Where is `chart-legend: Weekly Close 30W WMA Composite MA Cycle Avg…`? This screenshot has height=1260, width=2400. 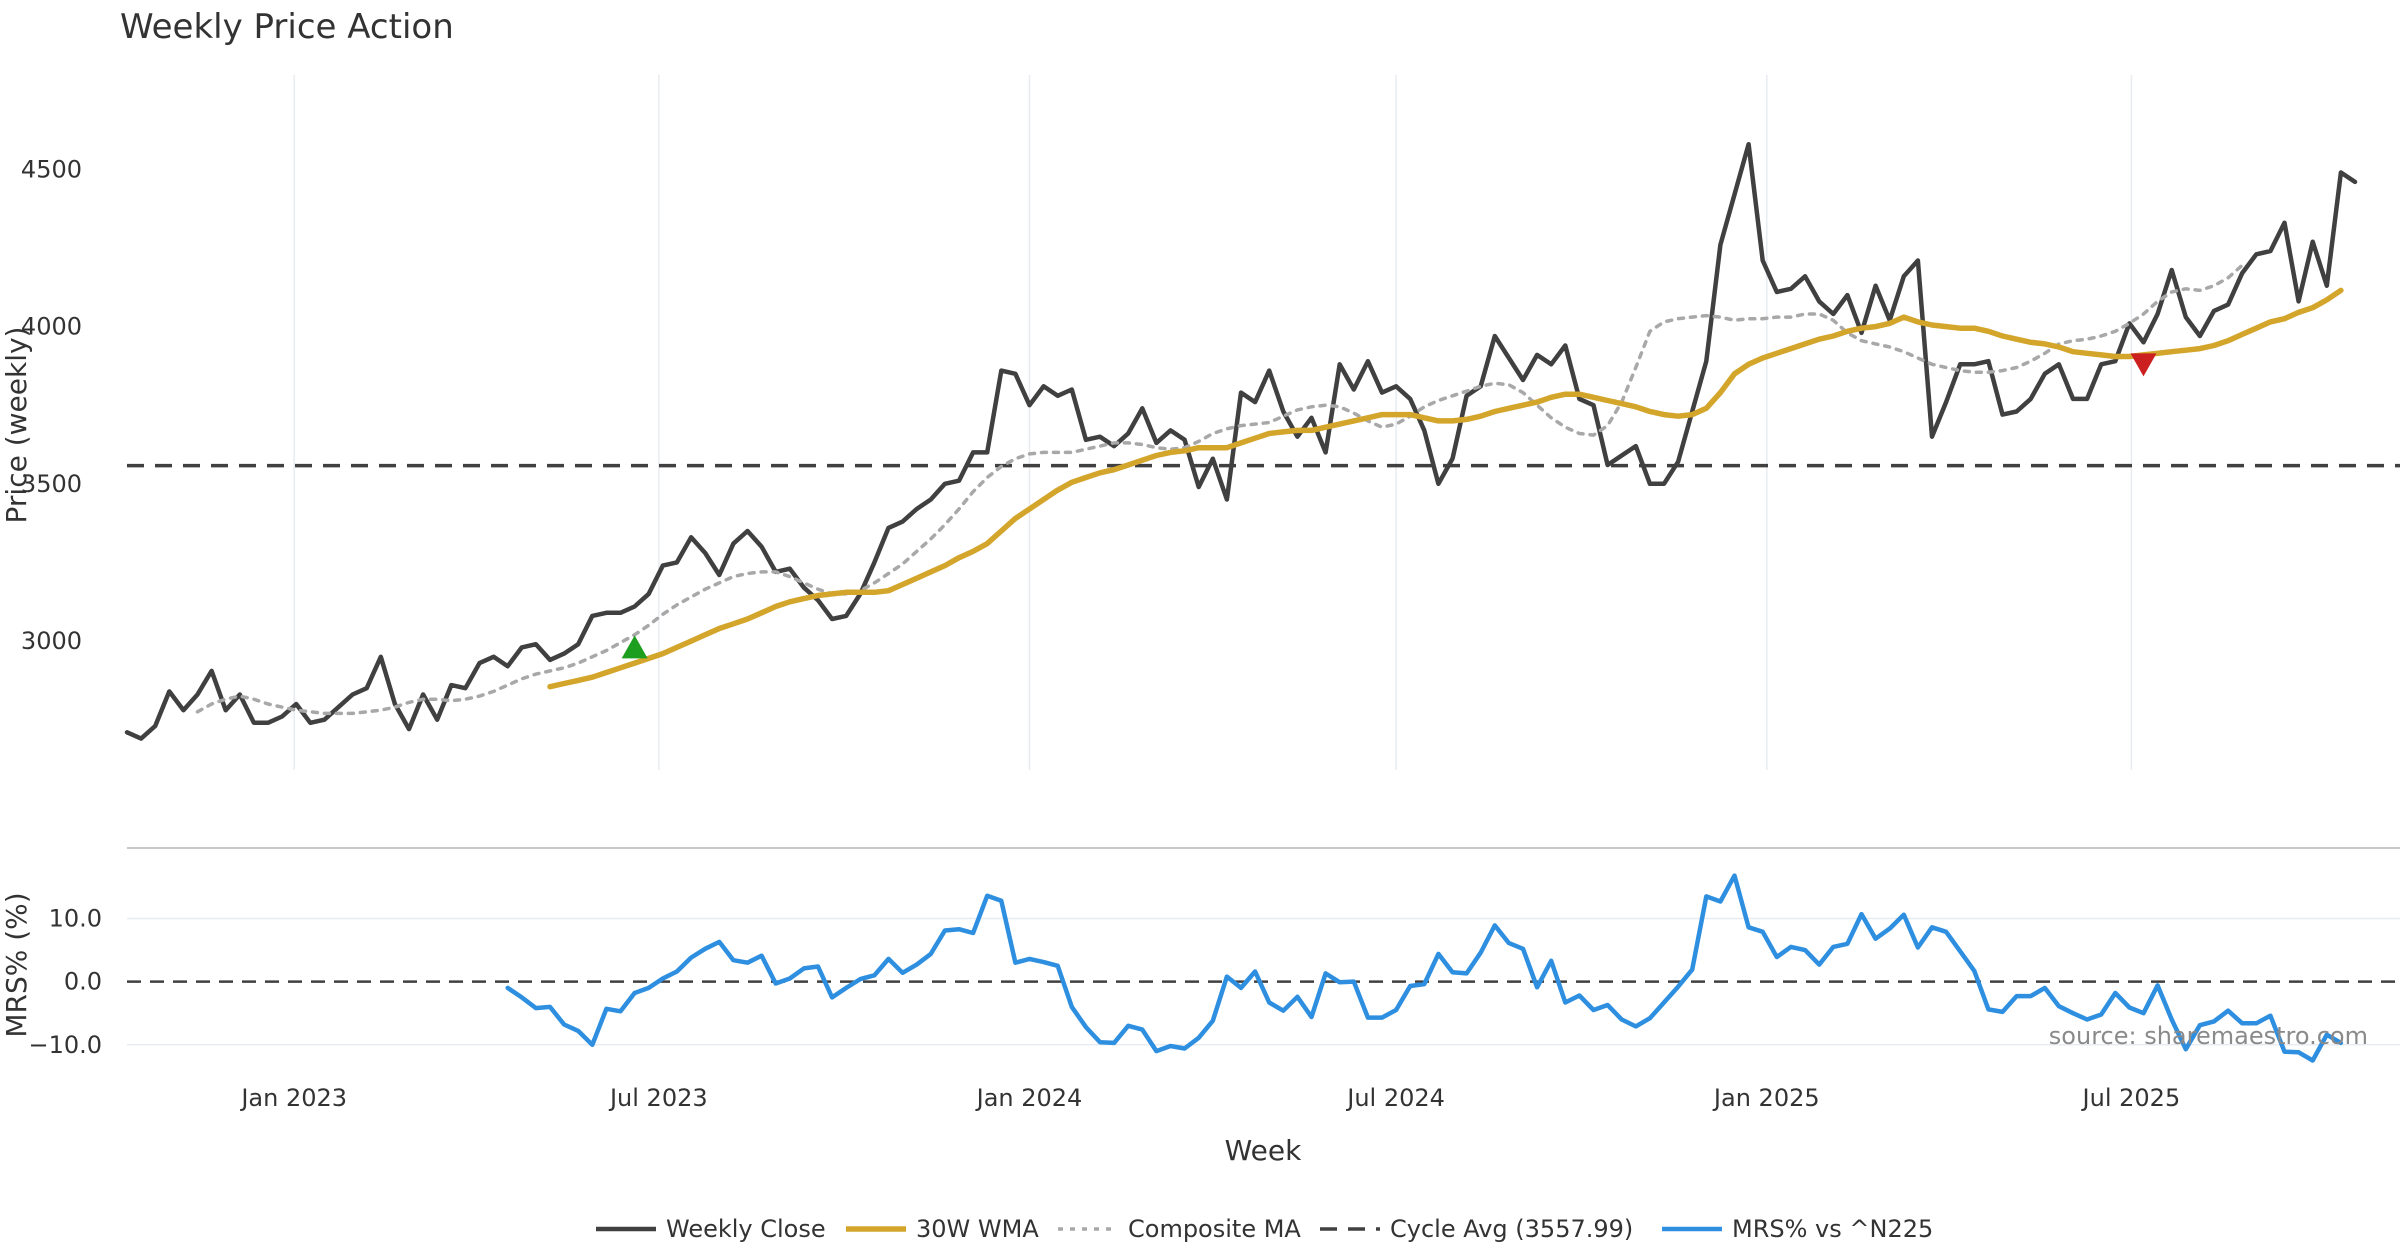
chart-legend: Weekly Close 30W WMA Composite MA Cycle Avg… is located at coordinates (1264, 1229).